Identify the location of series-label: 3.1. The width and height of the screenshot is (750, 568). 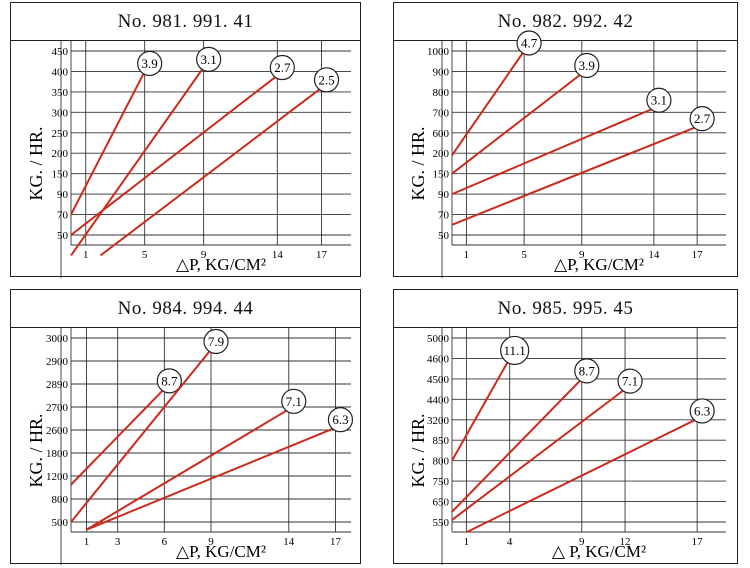
(209, 59).